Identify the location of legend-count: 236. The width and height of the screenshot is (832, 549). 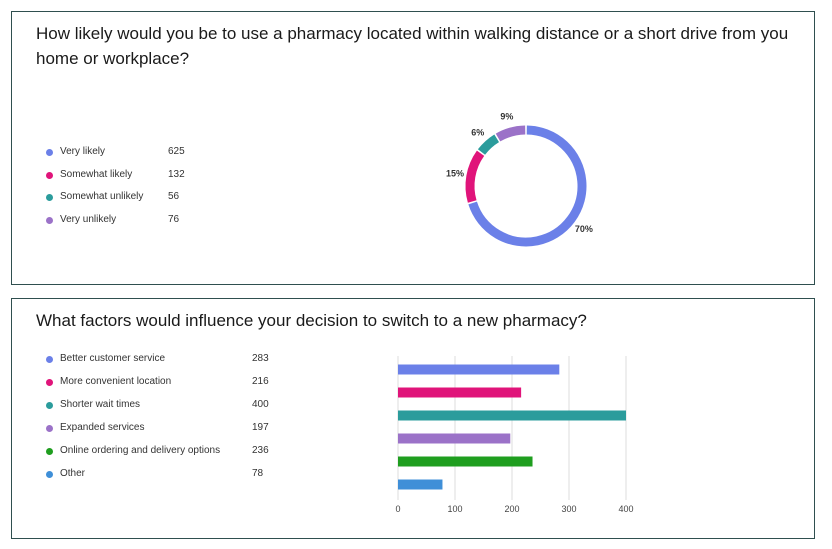
(260, 450).